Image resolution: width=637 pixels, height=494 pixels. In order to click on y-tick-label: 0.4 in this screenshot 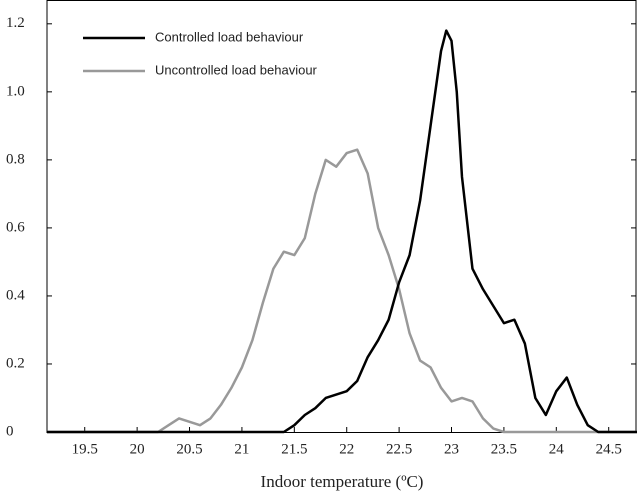, I will do `click(15, 295)`.